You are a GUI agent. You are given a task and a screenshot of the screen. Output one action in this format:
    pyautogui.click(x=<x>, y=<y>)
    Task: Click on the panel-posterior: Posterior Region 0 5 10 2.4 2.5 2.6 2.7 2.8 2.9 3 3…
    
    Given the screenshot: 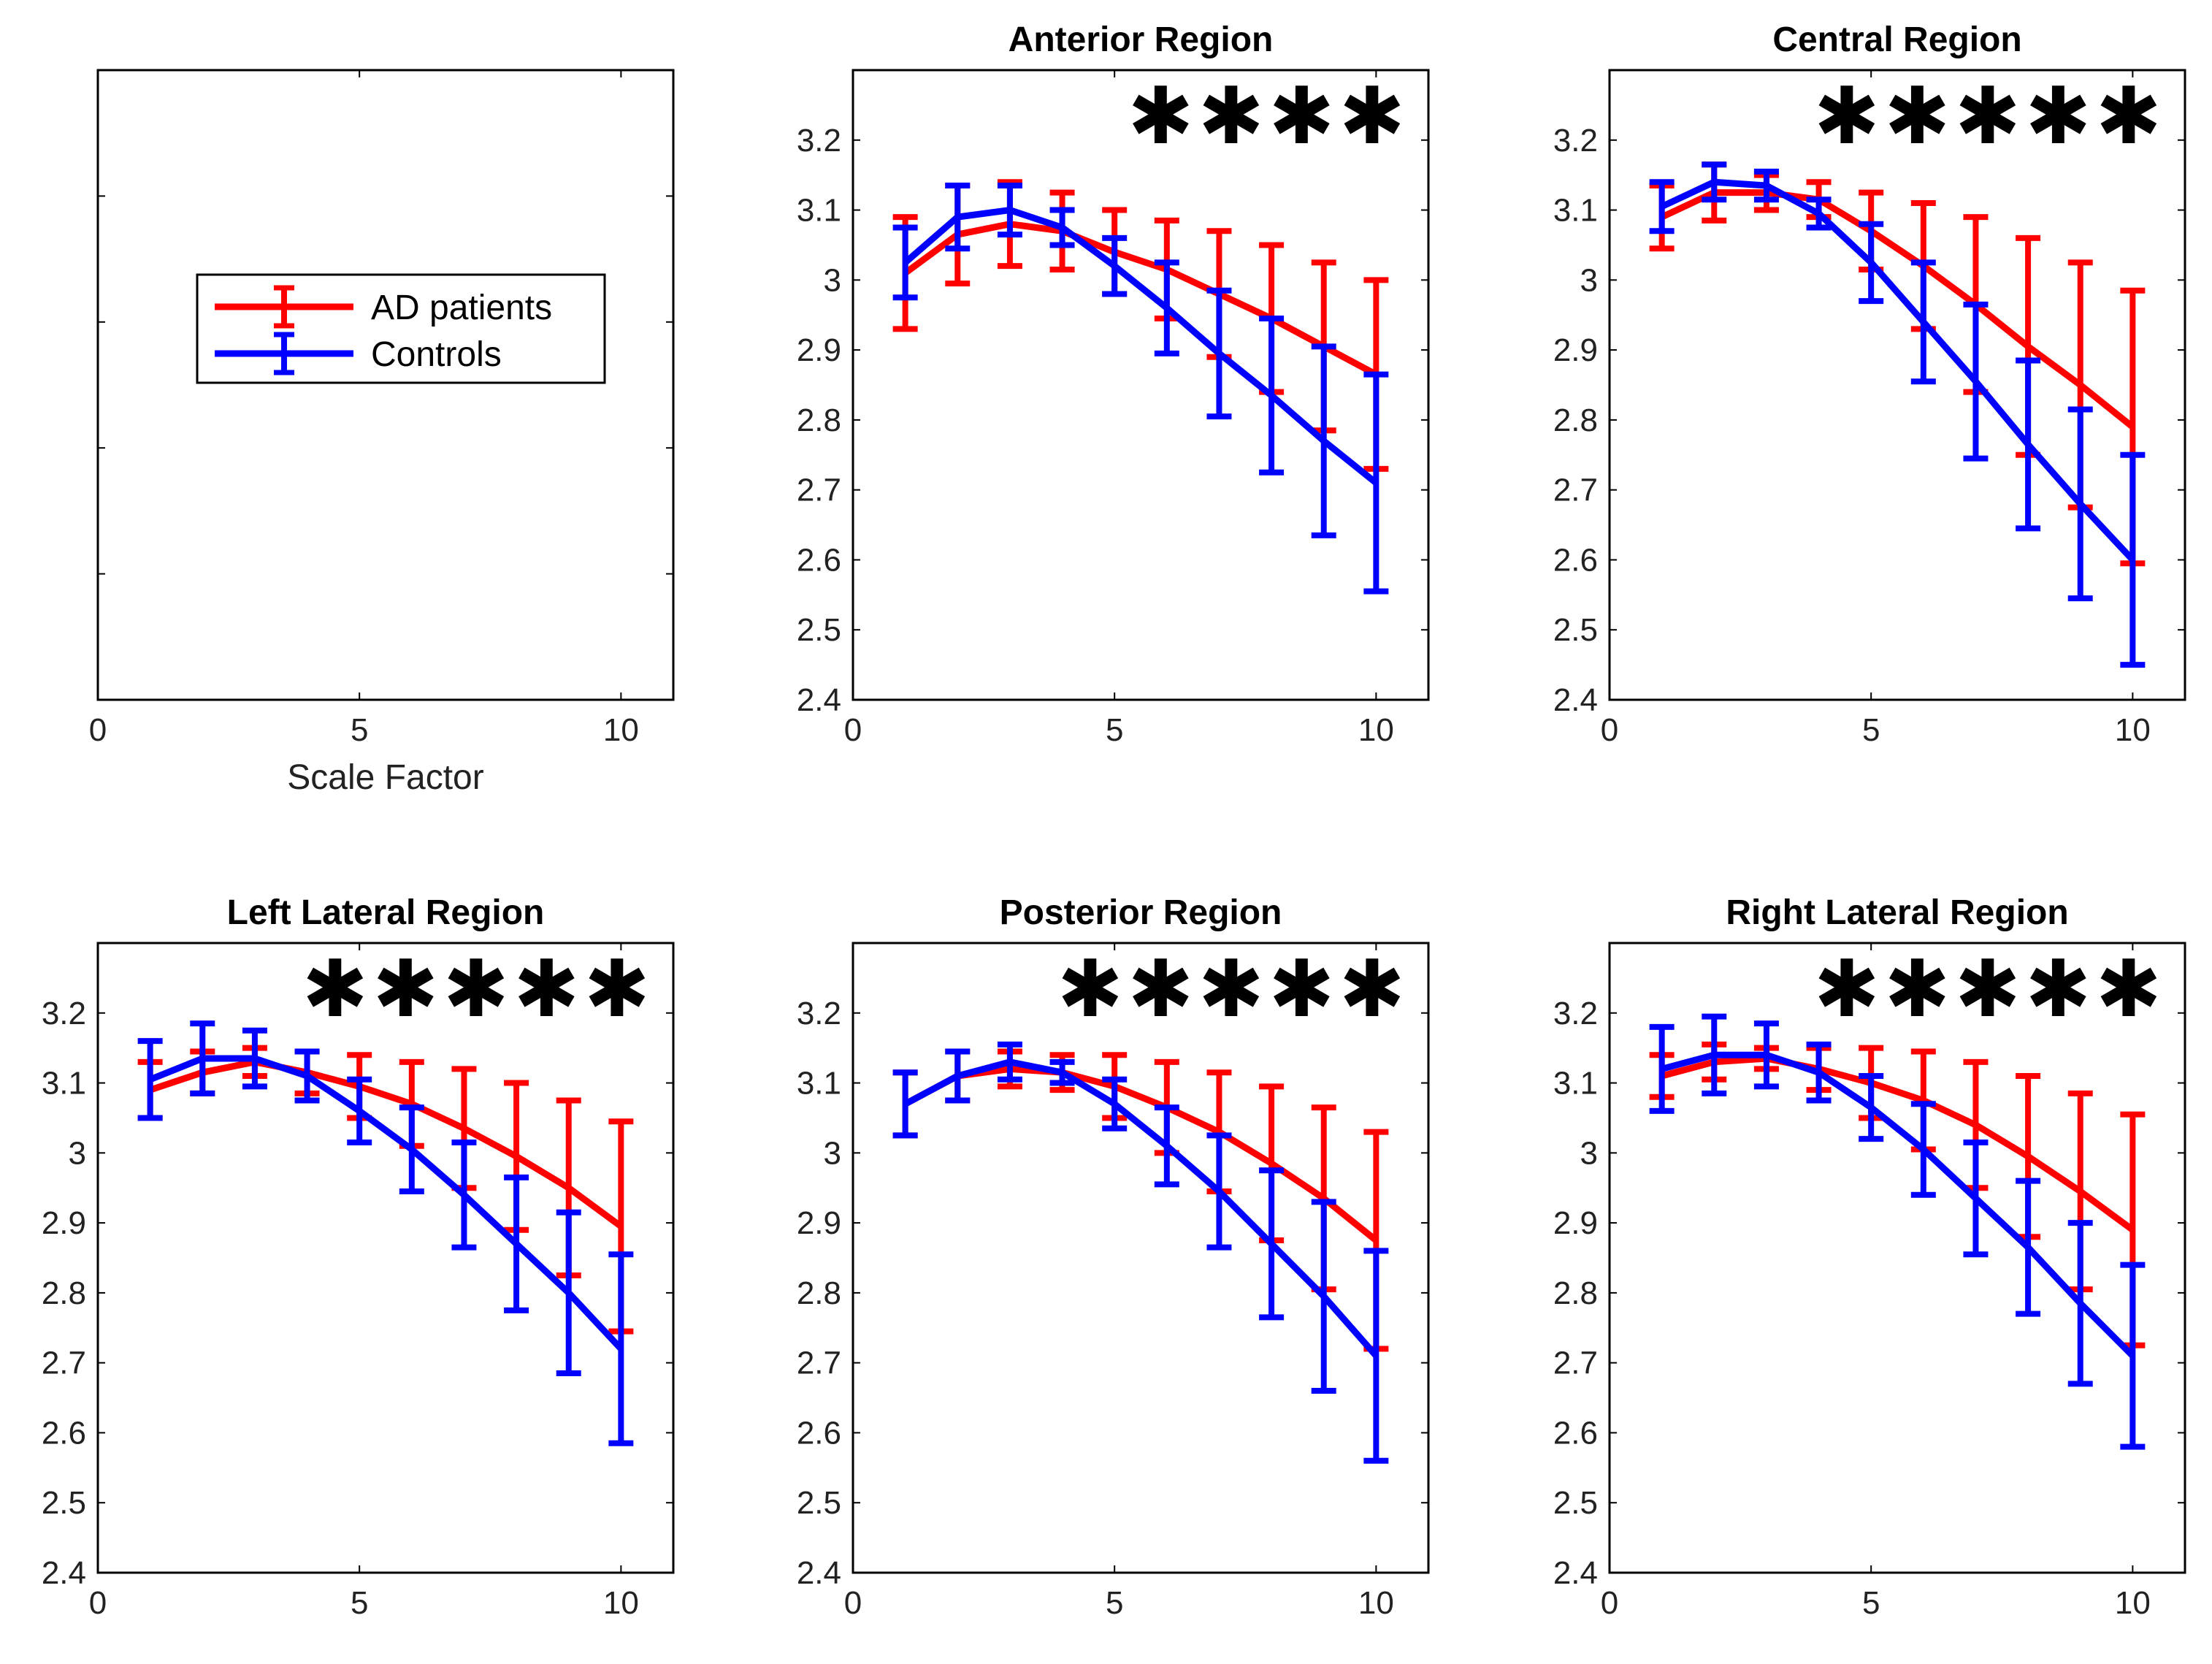 What is the action you would take?
    pyautogui.click(x=1113, y=1257)
    